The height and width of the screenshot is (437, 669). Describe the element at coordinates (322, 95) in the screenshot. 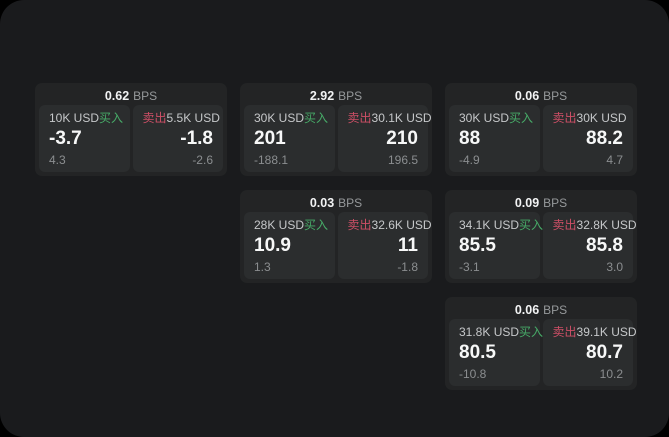

I see `bps-value: 2.92` at that location.